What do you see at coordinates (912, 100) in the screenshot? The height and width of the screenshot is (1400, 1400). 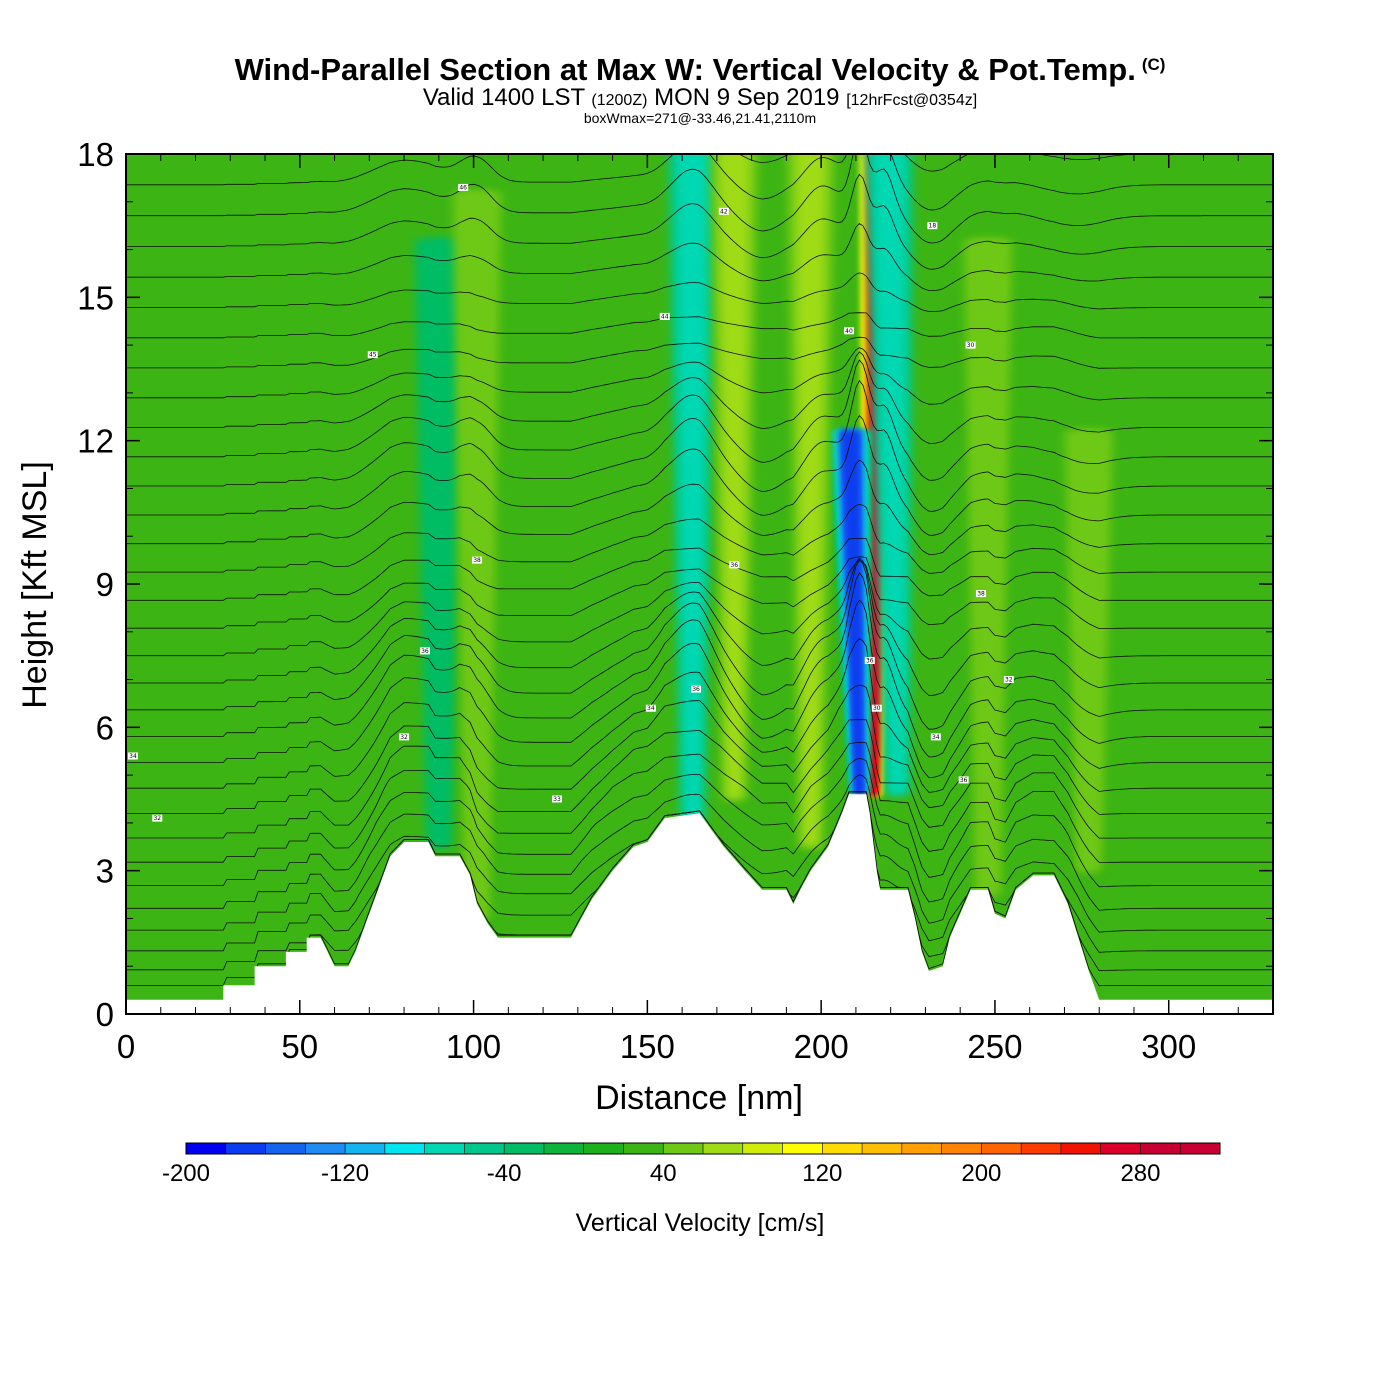 I see `forecast-info: [12hrFcst@0354z]` at bounding box center [912, 100].